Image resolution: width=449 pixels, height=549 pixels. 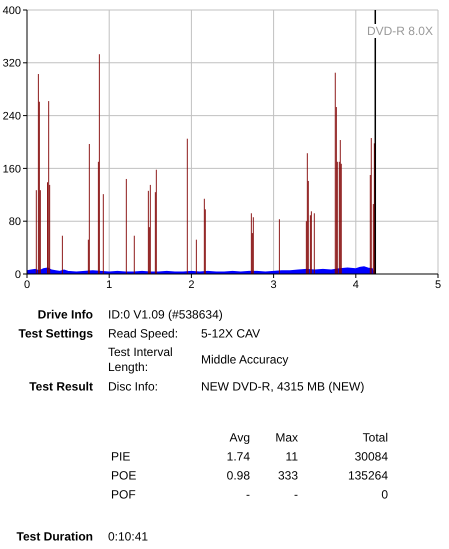 I want to click on text: 5-12X CAV, so click(x=230, y=334).